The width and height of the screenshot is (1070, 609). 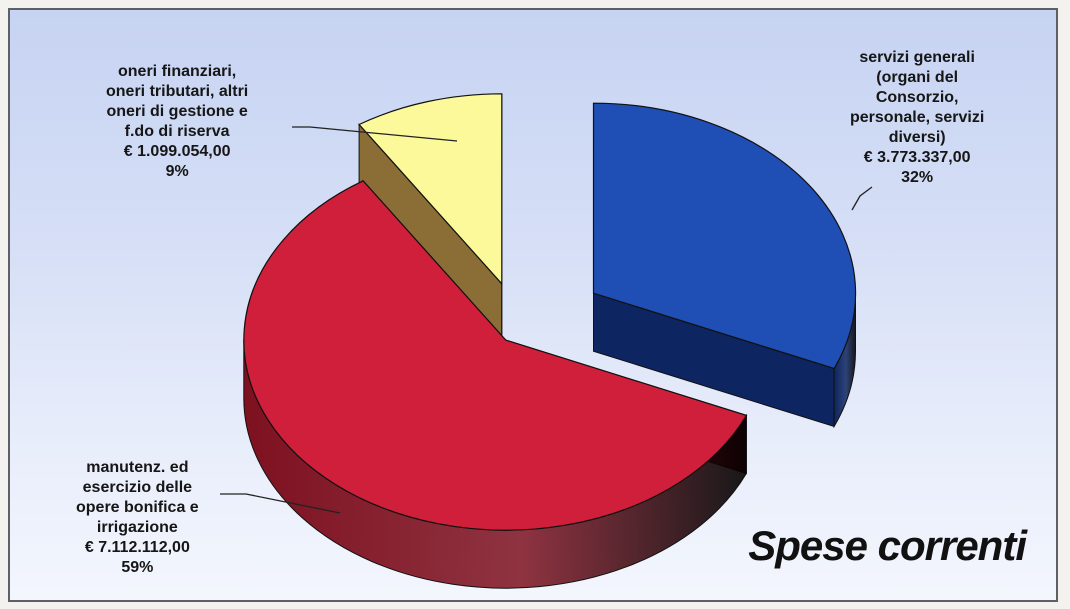 I want to click on label-line: oneri finanziari,, so click(x=177, y=71).